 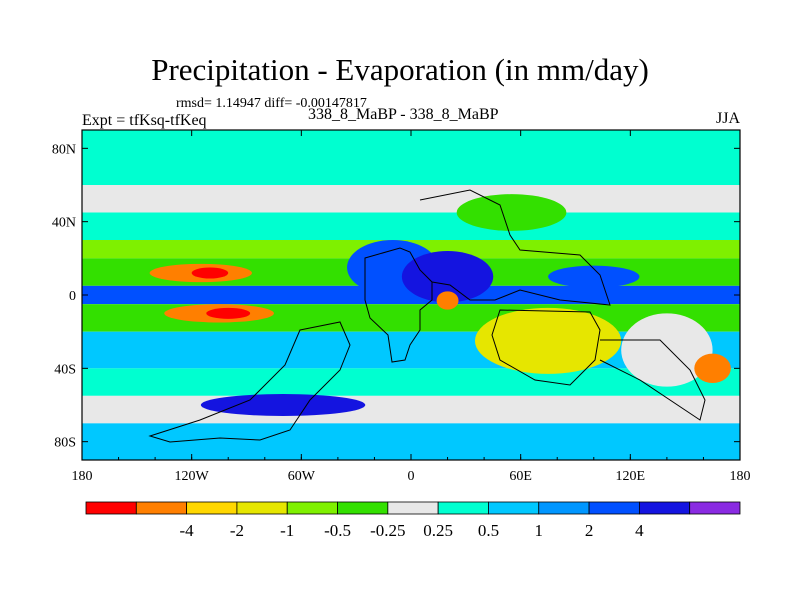 What do you see at coordinates (639, 530) in the screenshot?
I see `colorbar-label: 4` at bounding box center [639, 530].